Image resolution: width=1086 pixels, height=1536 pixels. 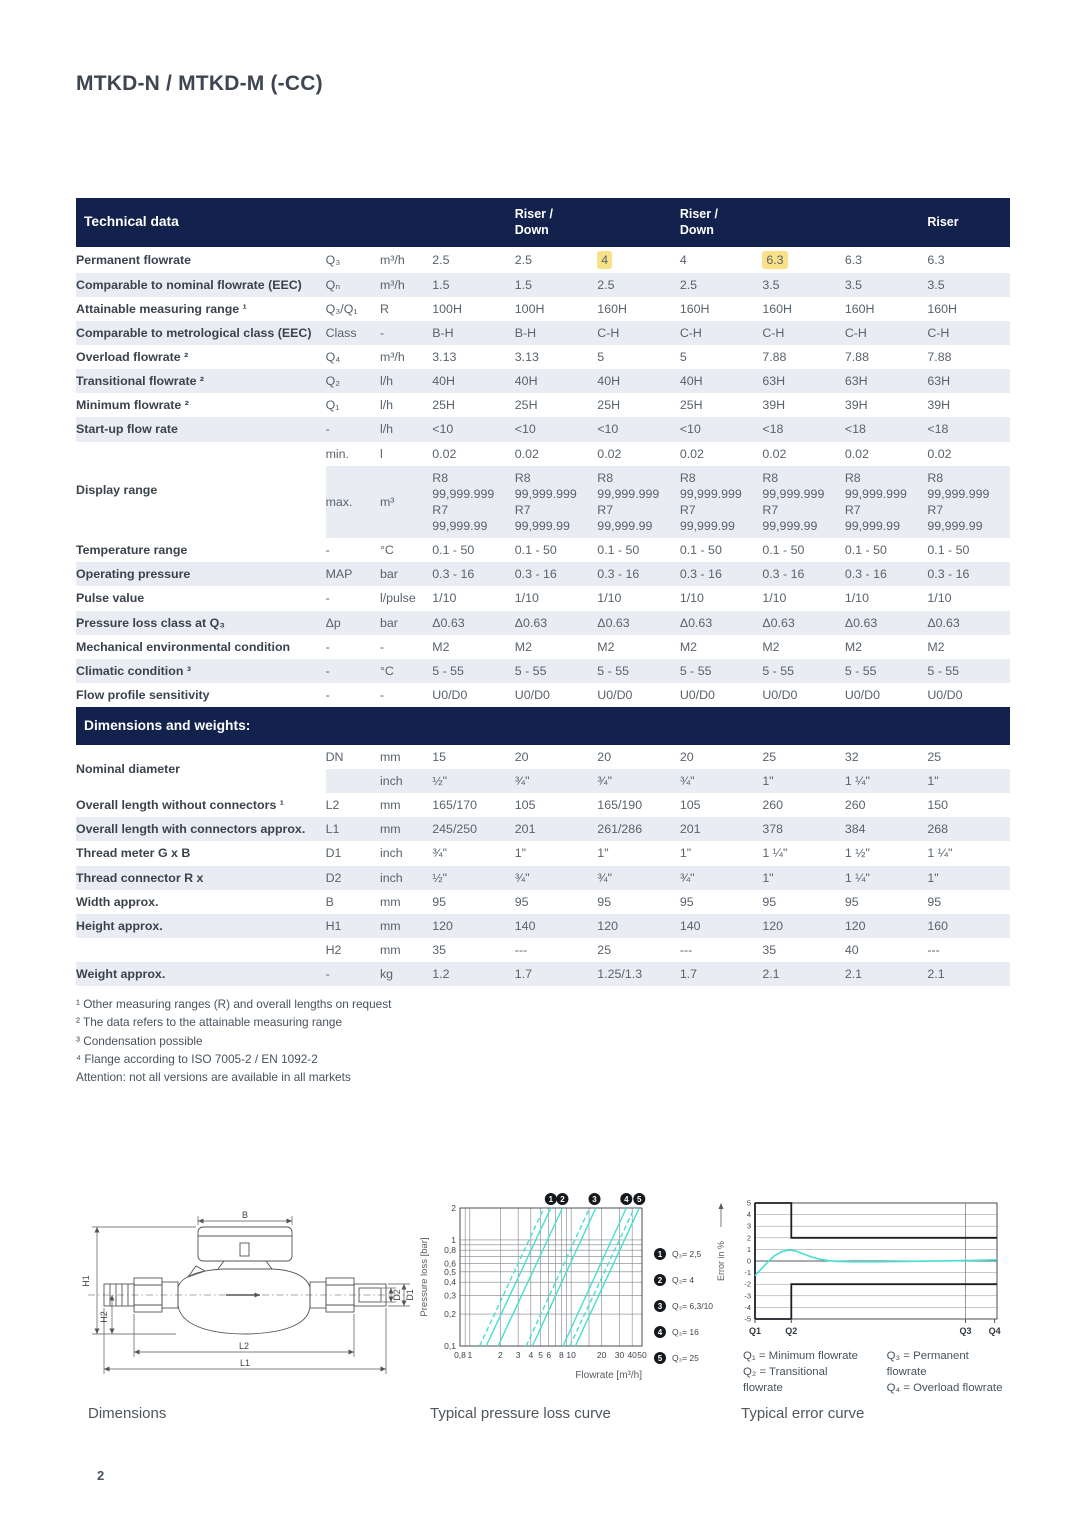 I want to click on value-text: 261/286, so click(x=620, y=829).